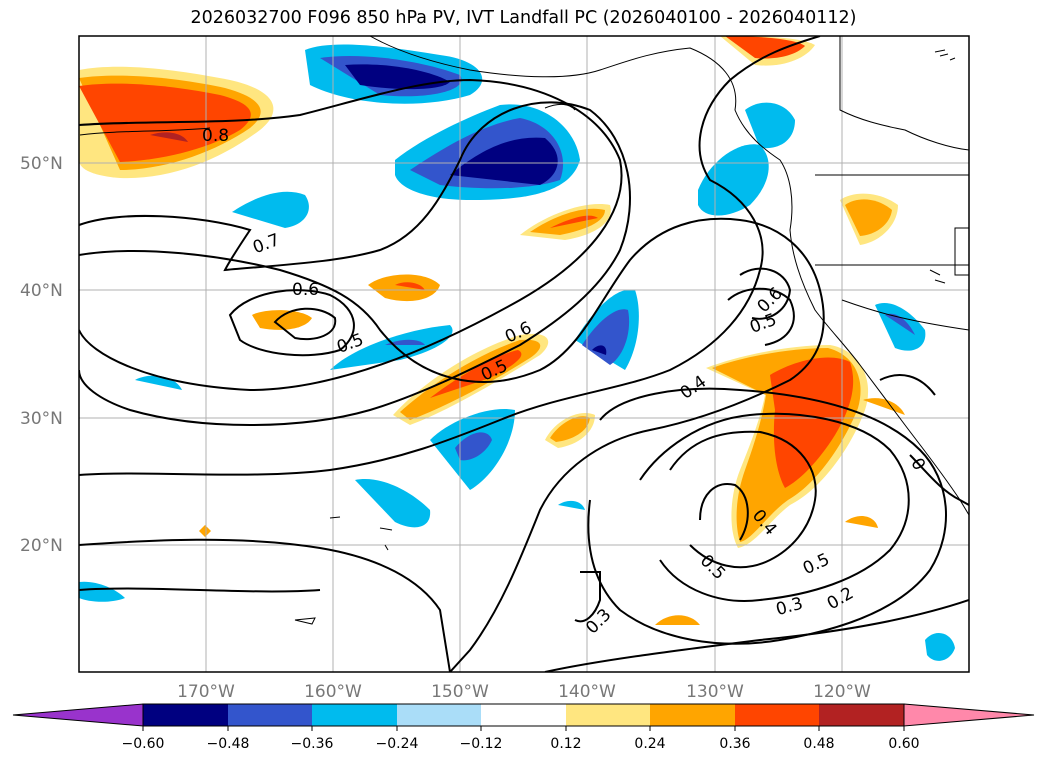 Image resolution: width=1047 pixels, height=765 pixels. What do you see at coordinates (228, 744) in the screenshot?
I see `colorbar-tick-label: −0.48` at bounding box center [228, 744].